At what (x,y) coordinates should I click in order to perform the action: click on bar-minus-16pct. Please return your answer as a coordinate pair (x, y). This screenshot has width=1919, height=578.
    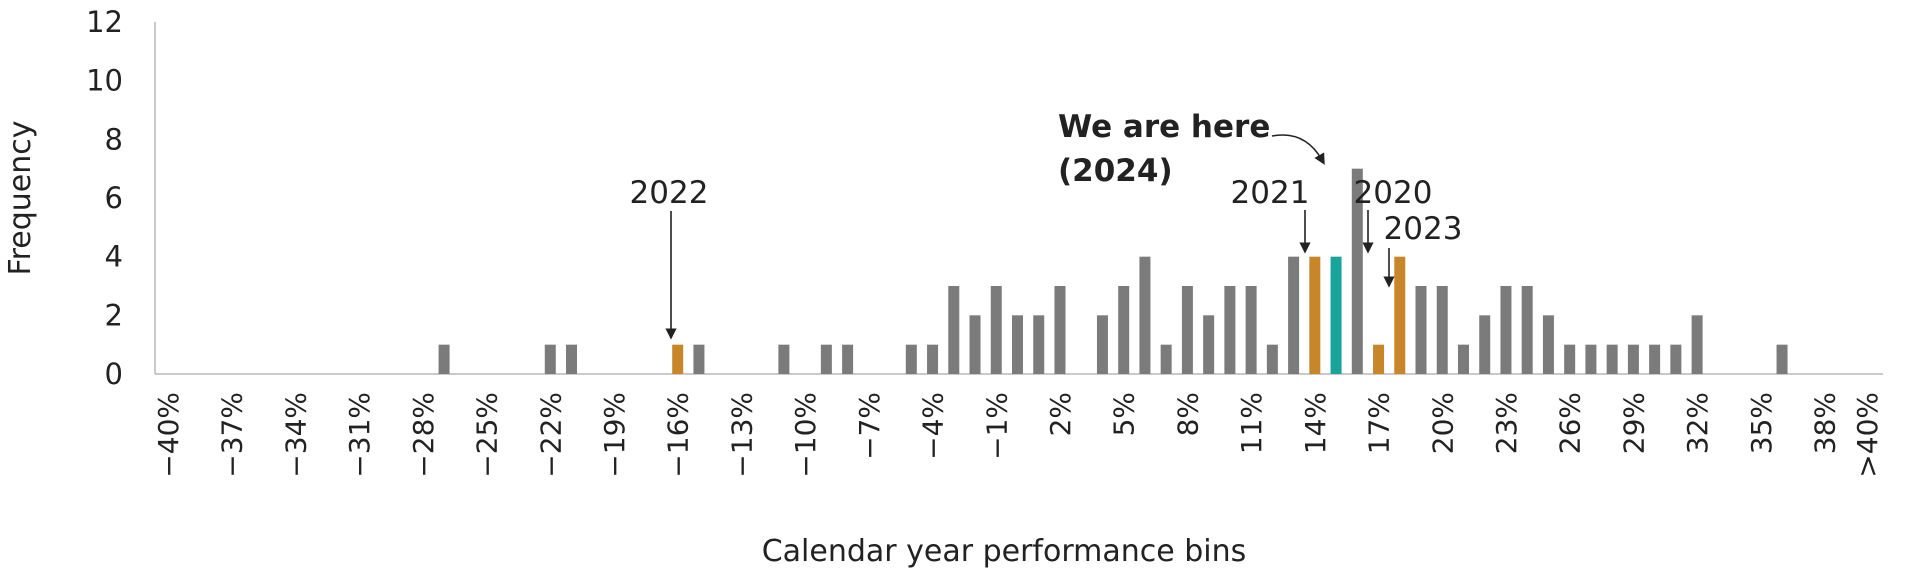
    Looking at the image, I should click on (678, 359).